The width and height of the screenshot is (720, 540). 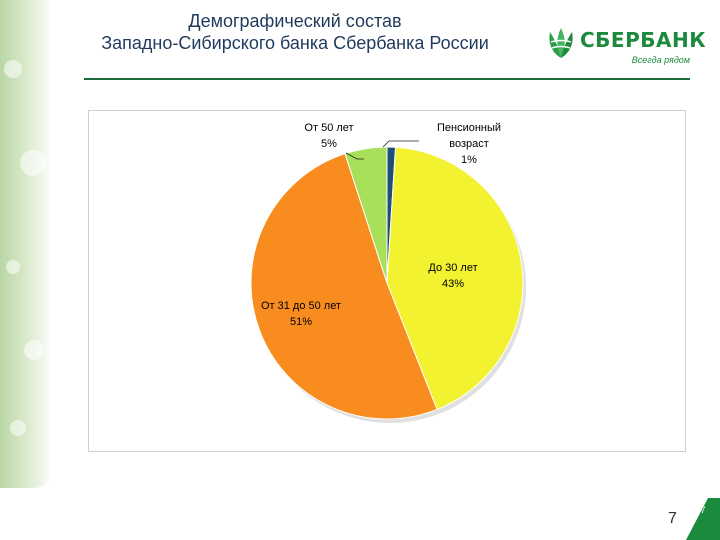 I want to click on slice-pension-label: Пенсионный возраст 1%, so click(x=469, y=144).